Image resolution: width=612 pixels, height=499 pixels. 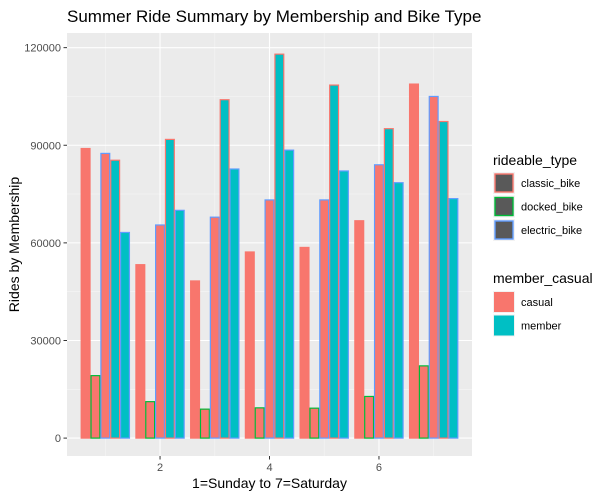 I want to click on legend-swatch-member, so click(x=504, y=325).